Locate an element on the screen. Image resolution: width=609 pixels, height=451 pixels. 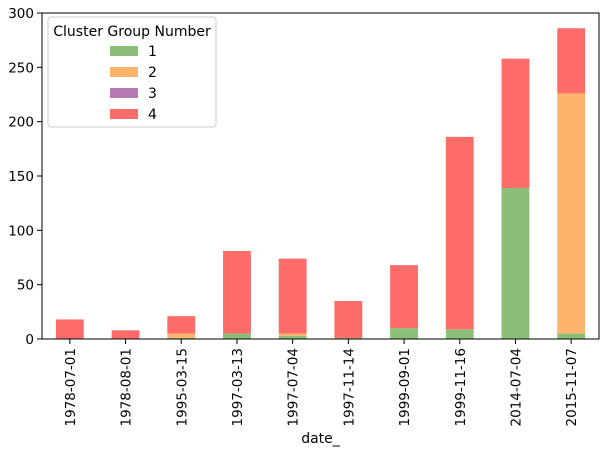
legend-items: 1 2 3 4 is located at coordinates (133, 83).